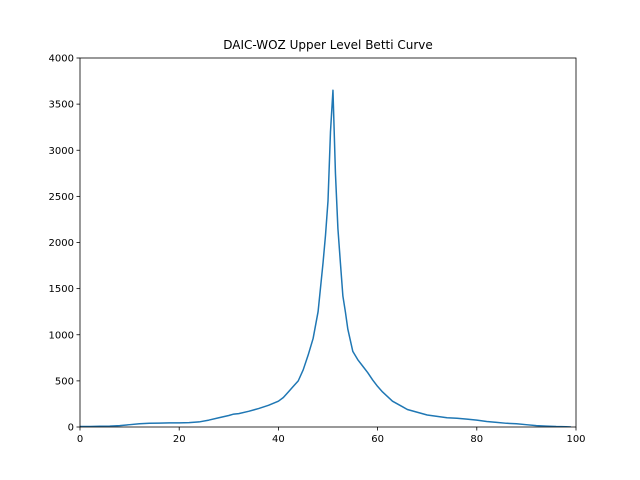 The height and width of the screenshot is (480, 640). I want to click on chart-title: DAIC-WOZ Upper Level Betti Curve, so click(328, 45).